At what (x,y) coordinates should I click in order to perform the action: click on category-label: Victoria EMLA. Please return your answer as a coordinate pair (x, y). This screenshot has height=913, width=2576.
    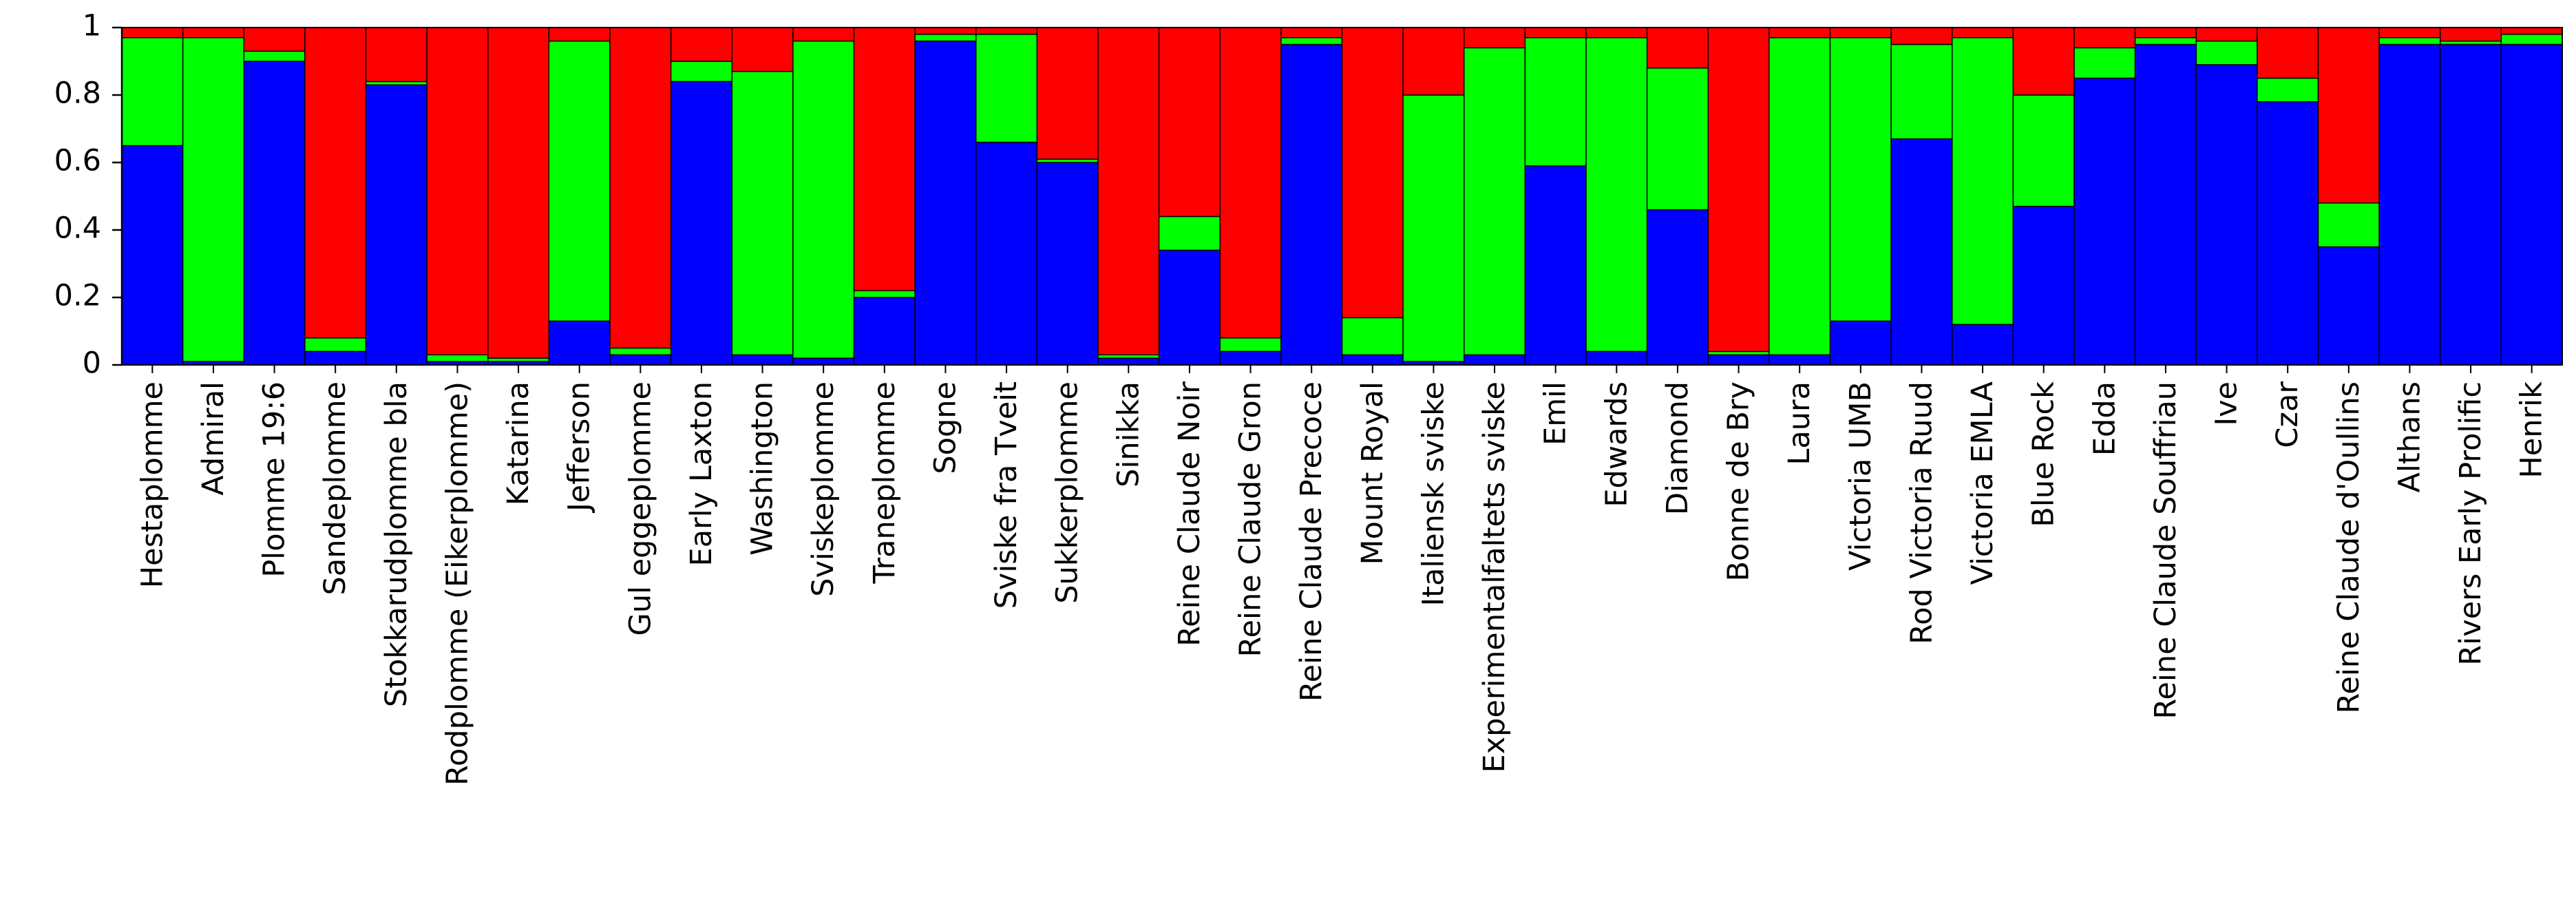
    Looking at the image, I should click on (1983, 483).